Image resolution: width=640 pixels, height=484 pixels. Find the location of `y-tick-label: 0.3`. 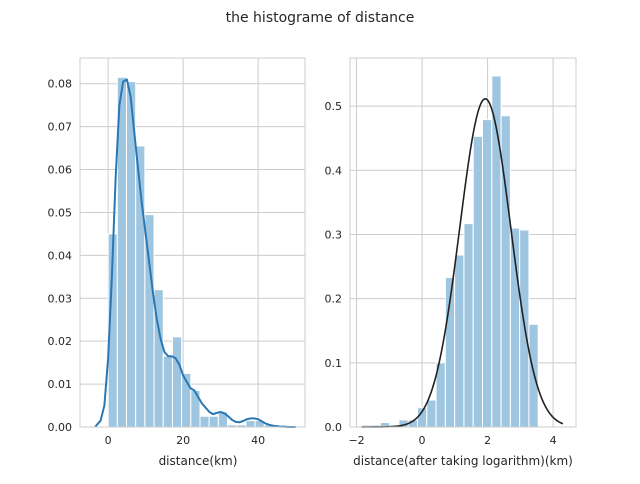

y-tick-label: 0.3 is located at coordinates (334, 234).